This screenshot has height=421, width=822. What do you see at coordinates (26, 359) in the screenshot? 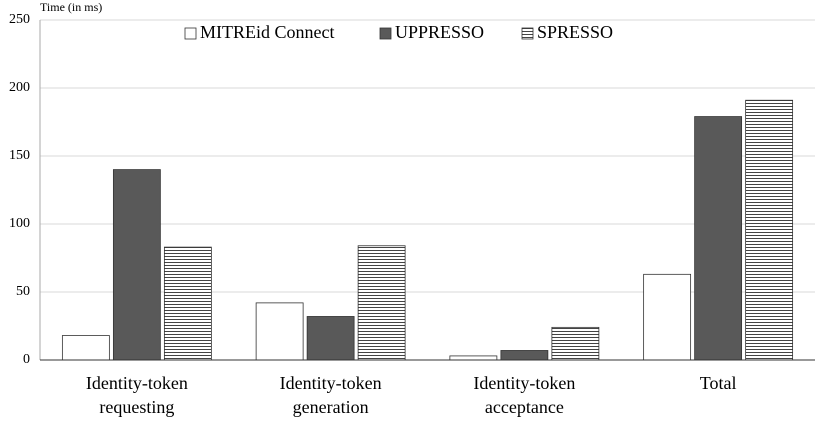
I see `y-tick-label: 0` at bounding box center [26, 359].